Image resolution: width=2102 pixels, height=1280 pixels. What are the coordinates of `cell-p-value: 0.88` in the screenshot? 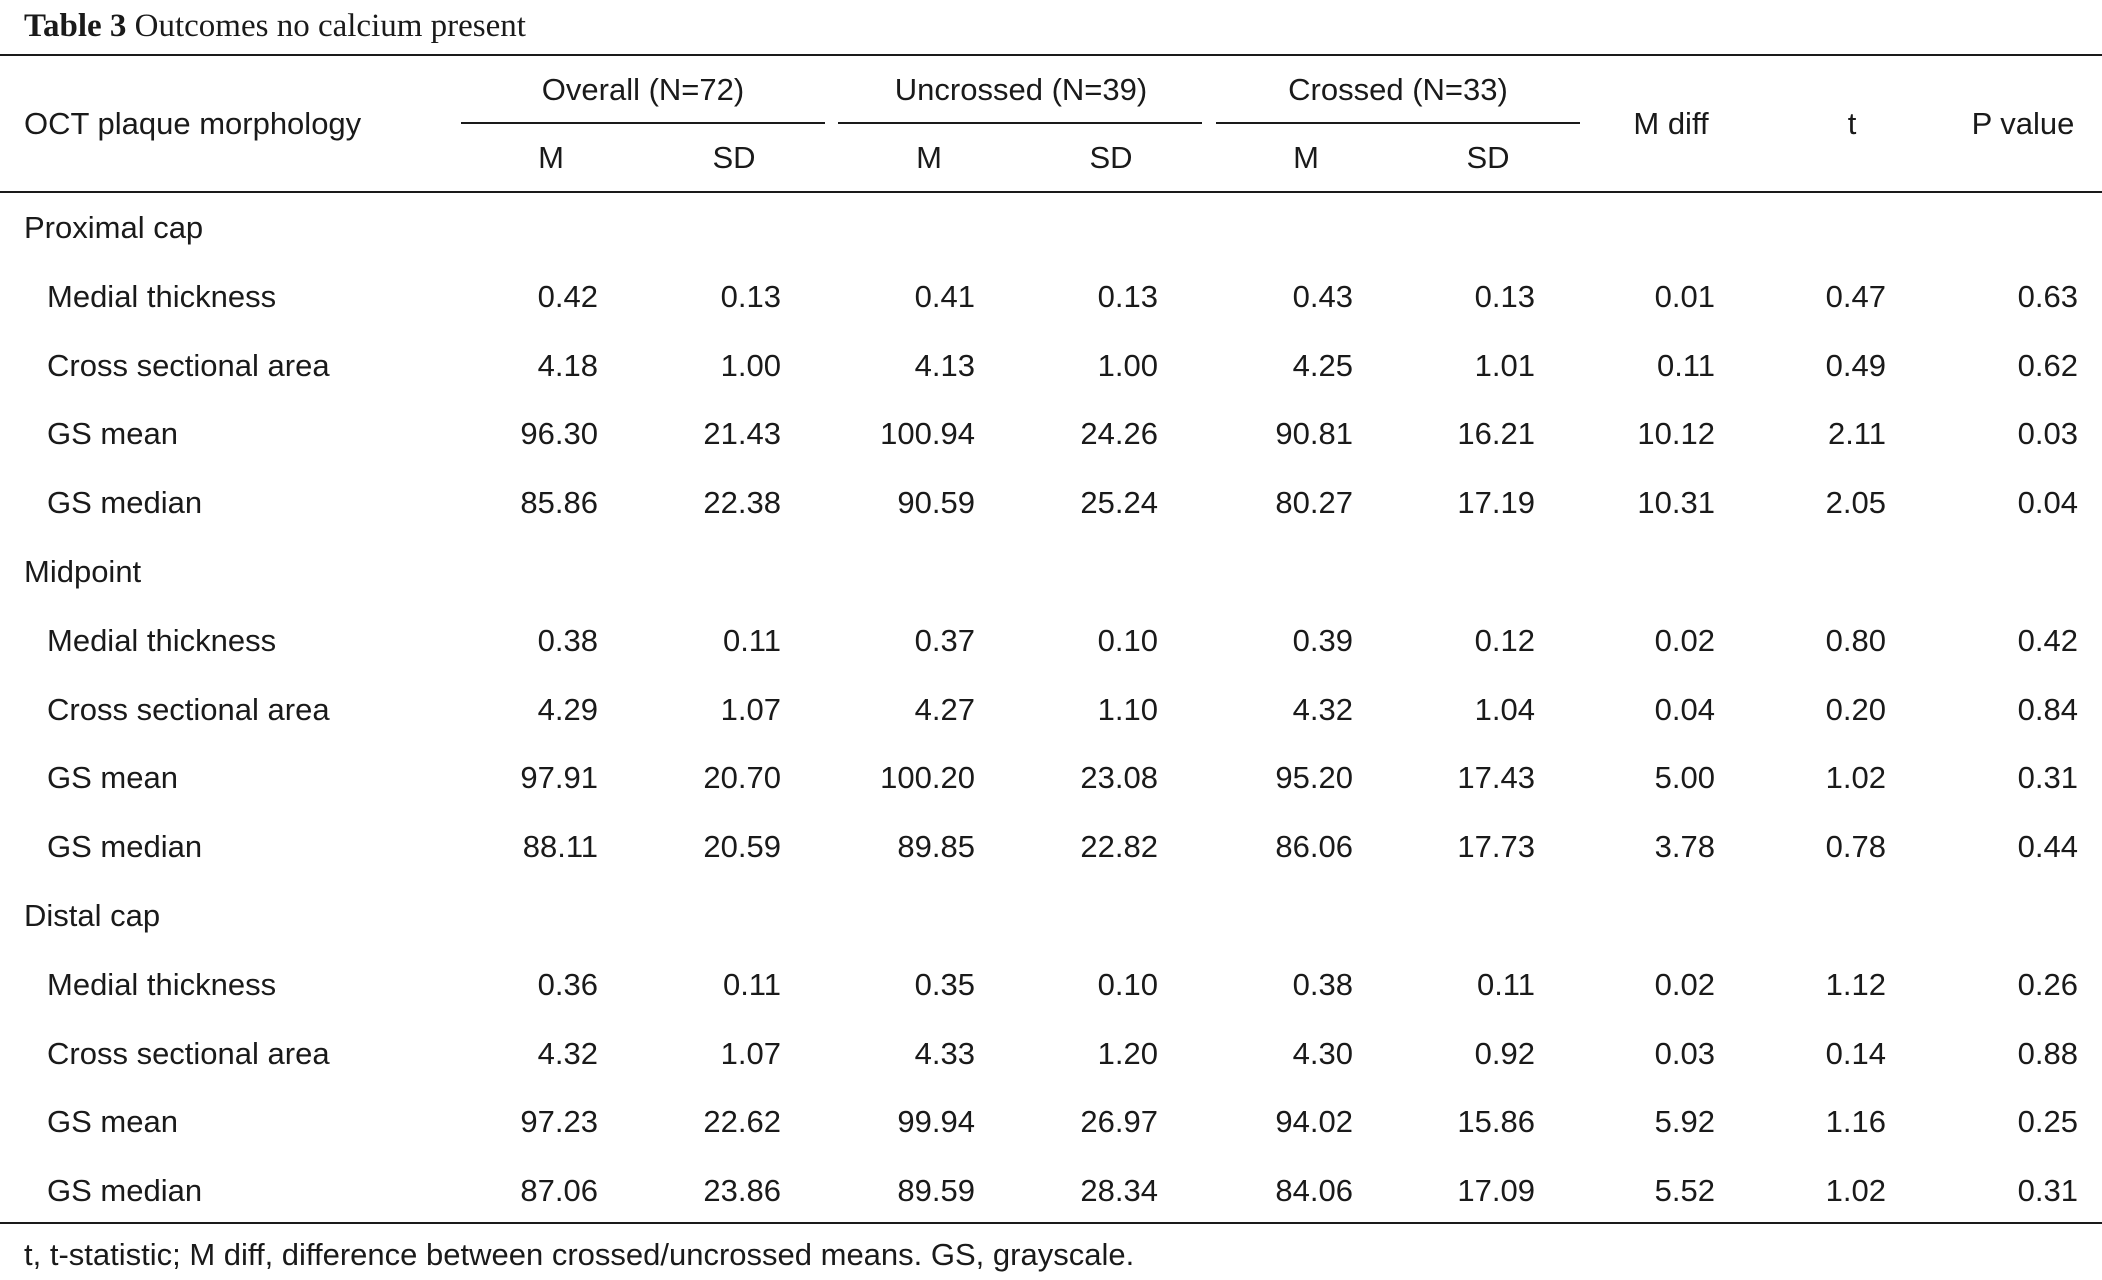 It's located at (2047, 1053).